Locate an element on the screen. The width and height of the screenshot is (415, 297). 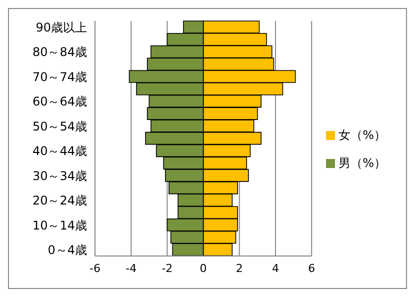
x-tick-label: 4 is located at coordinates (275, 268).